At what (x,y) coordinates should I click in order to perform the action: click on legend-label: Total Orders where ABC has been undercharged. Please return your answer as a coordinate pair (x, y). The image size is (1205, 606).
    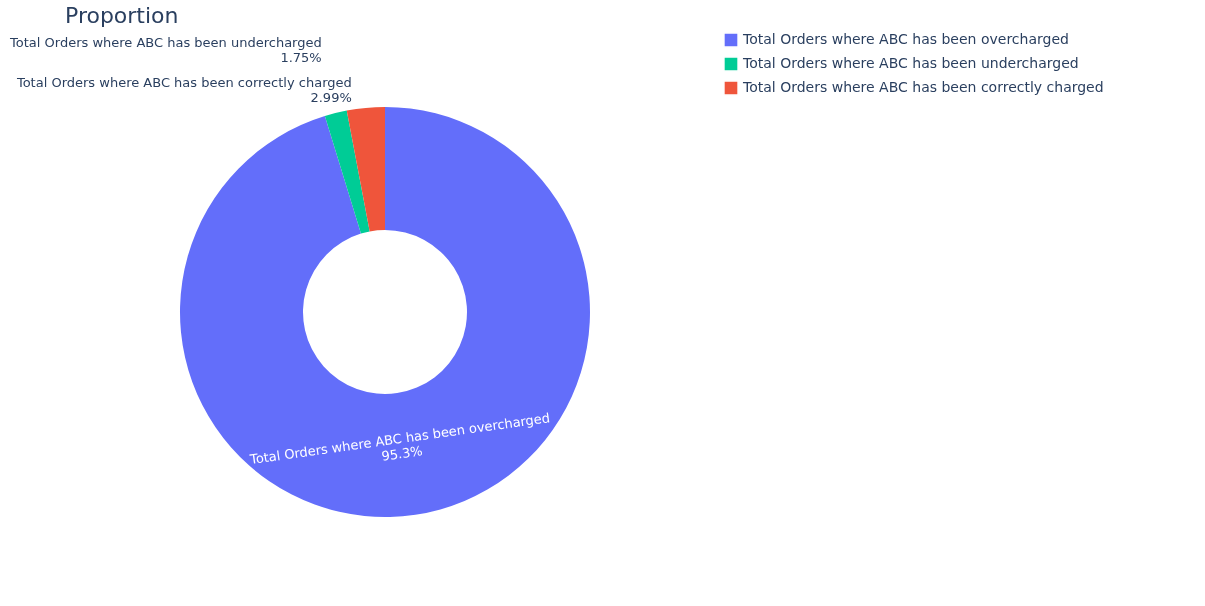
    Looking at the image, I should click on (910, 63).